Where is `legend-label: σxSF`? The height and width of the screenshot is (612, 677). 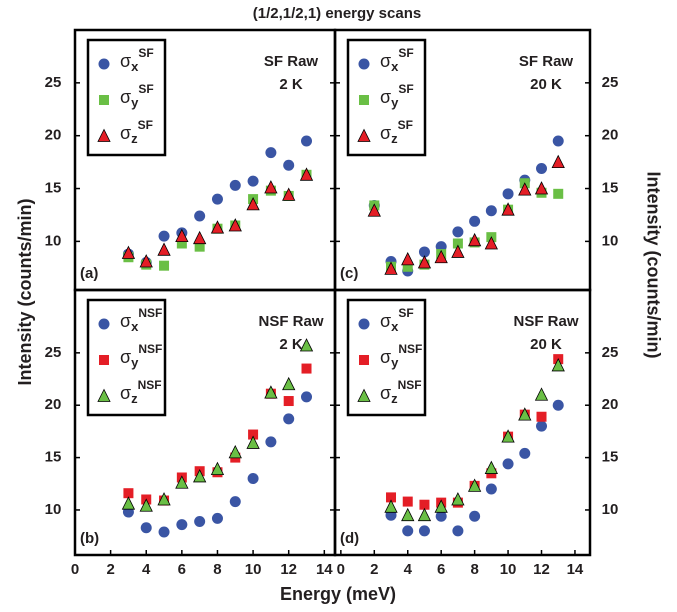 legend-label: σxSF is located at coordinates (137, 60).